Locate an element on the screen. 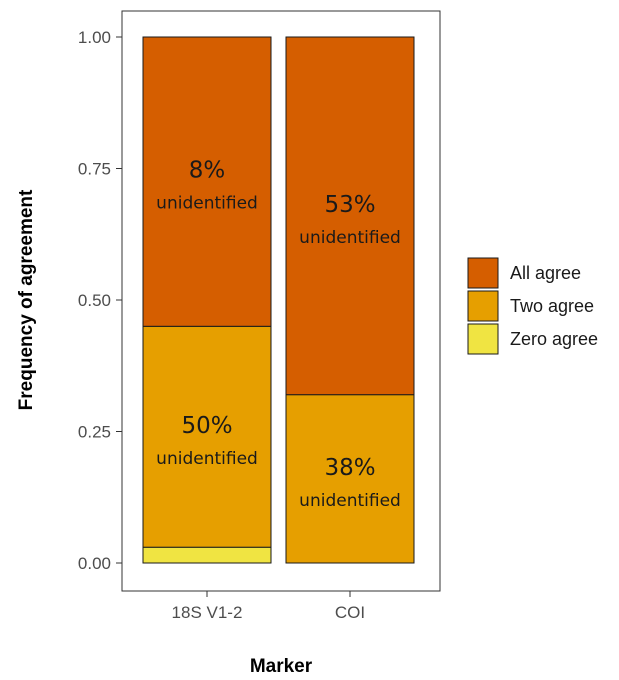  bar-annotation-percent: 8% is located at coordinates (207, 171).